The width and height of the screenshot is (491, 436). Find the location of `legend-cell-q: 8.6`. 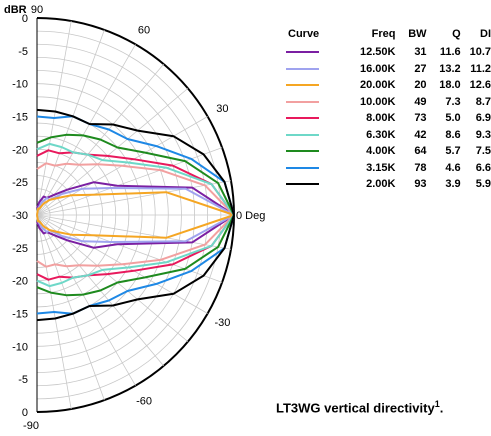

legend-cell-q: 8.6 is located at coordinates (453, 134).